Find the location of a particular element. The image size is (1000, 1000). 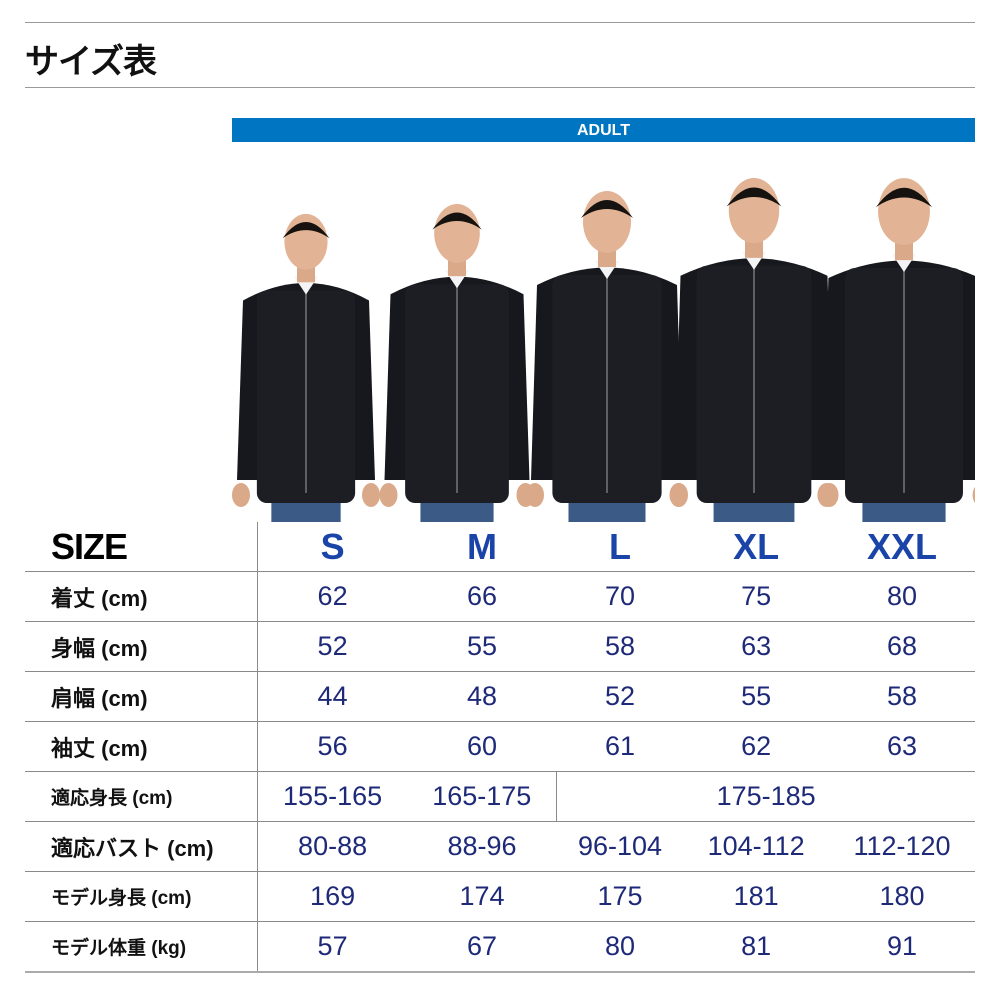

page-title: サイズ表 is located at coordinates (91, 62).